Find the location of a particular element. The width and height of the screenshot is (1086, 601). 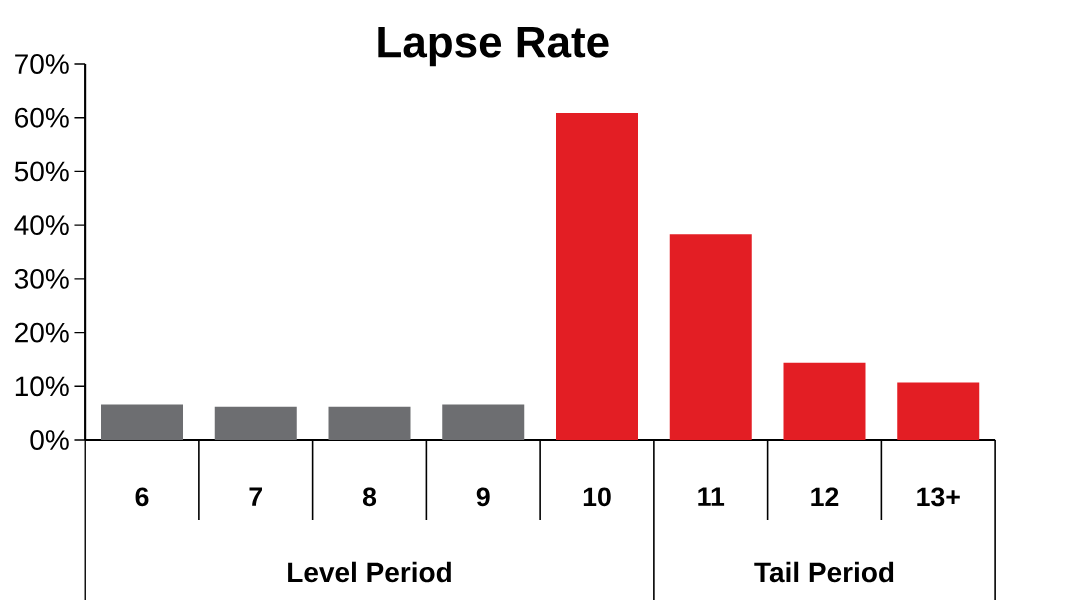

x-tick-label: 7 is located at coordinates (255, 496).